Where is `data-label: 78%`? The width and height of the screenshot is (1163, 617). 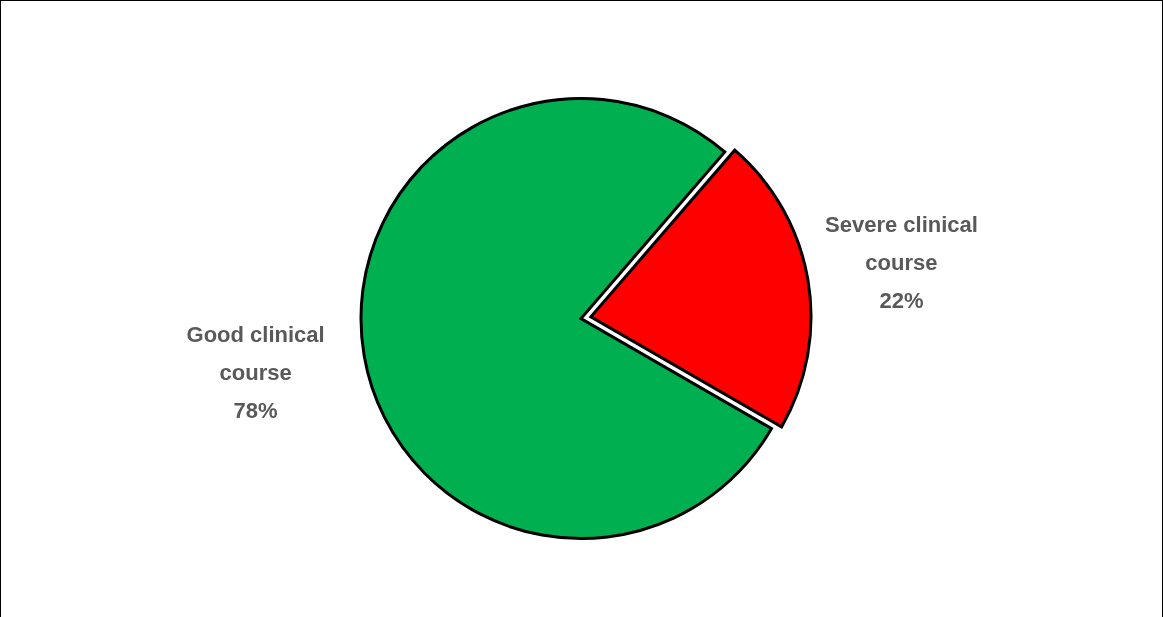
data-label: 78% is located at coordinates (255, 410).